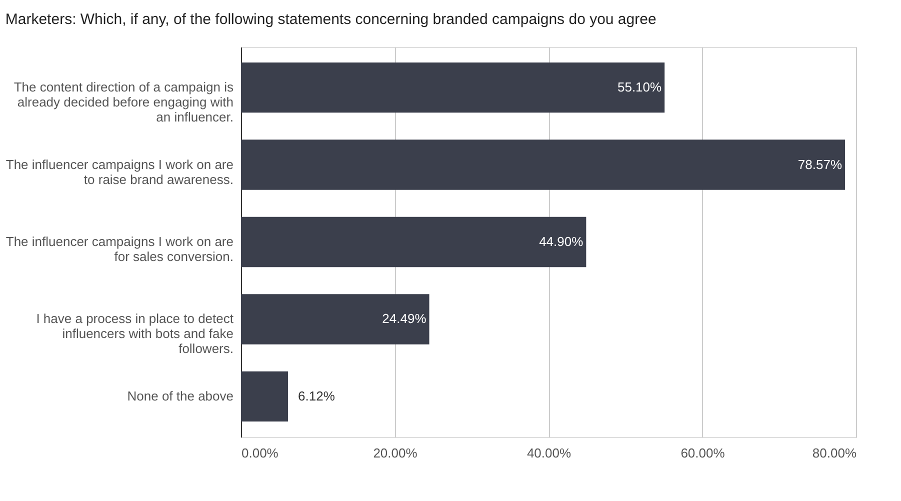 The width and height of the screenshot is (901, 501). What do you see at coordinates (260, 453) in the screenshot?
I see `x-tick-label: 0.00%` at bounding box center [260, 453].